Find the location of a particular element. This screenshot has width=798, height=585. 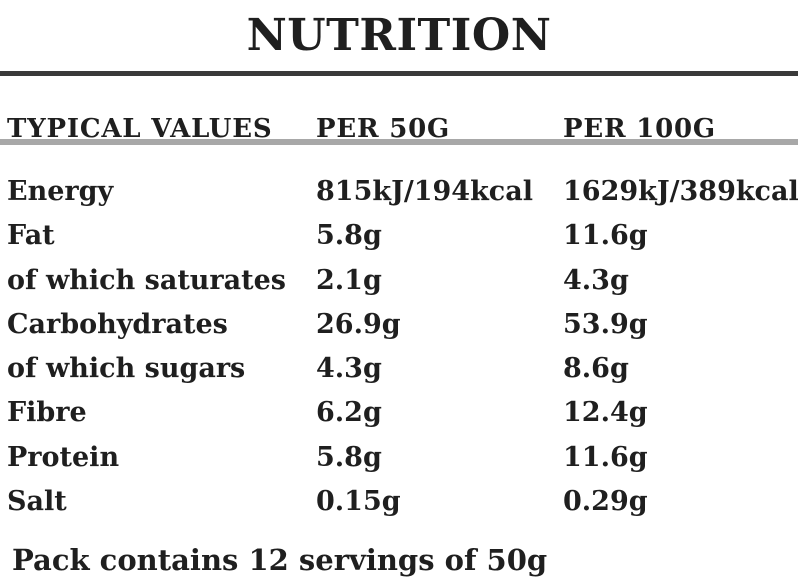

table-row: of which saturates 2.1g 4.3g is located at coordinates (399, 281).